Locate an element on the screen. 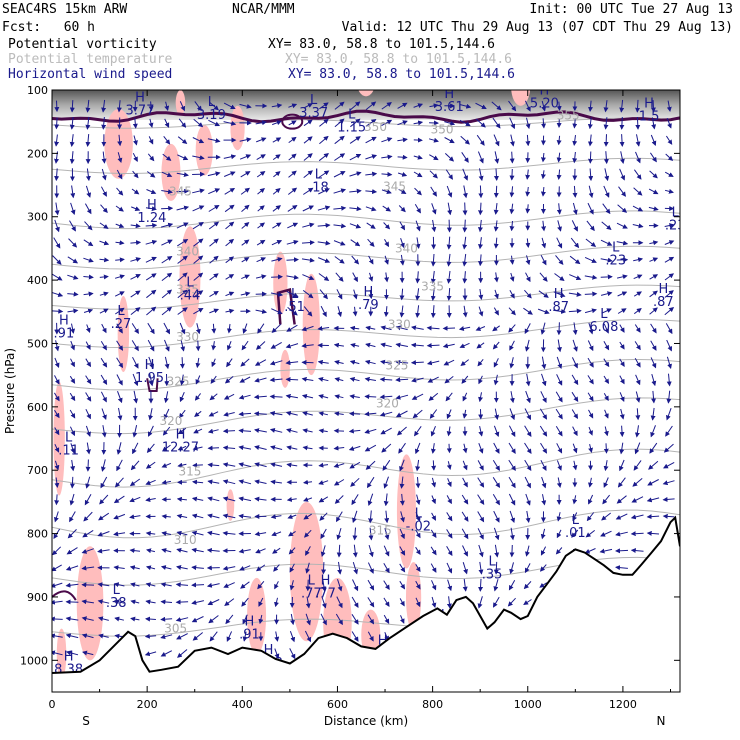 The image size is (740, 740). extremum-value: .77 is located at coordinates (325, 593).